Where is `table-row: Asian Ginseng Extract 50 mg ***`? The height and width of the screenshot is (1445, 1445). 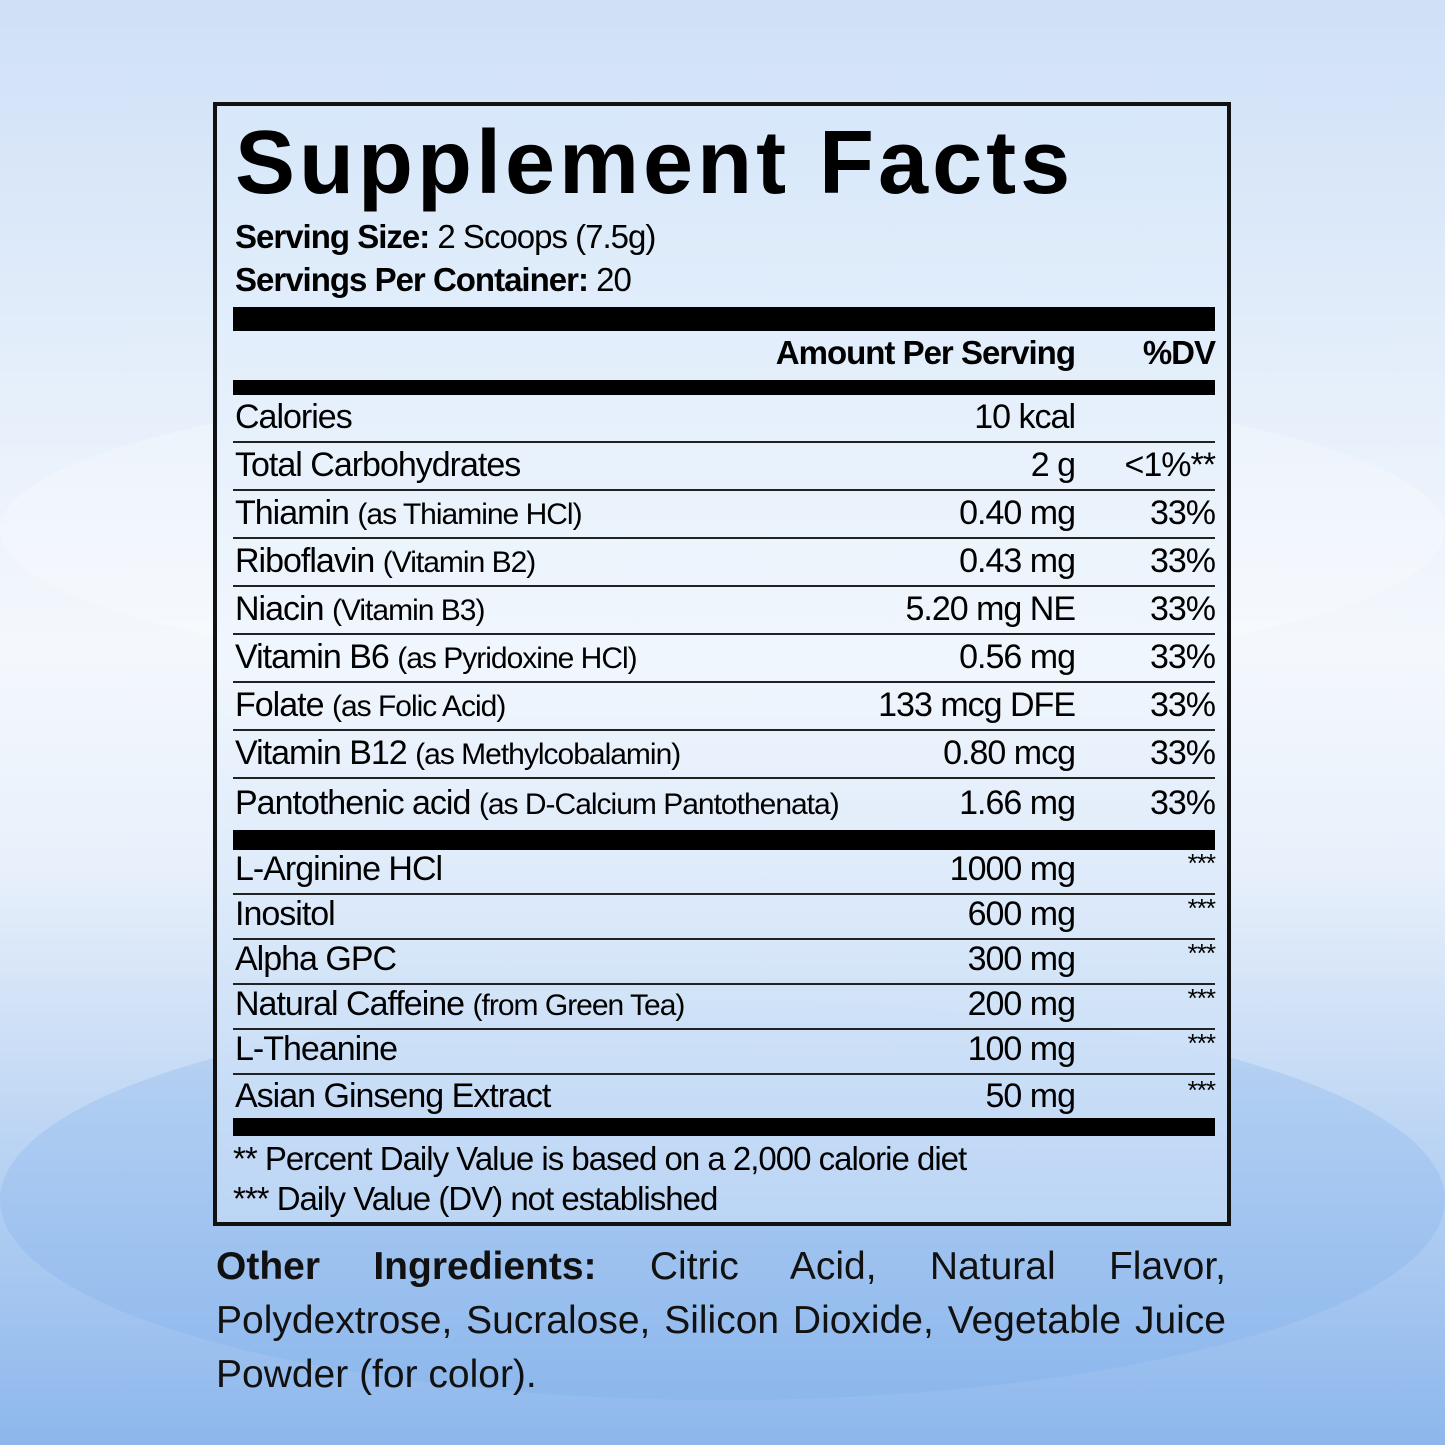
table-row: Asian Ginseng Extract 50 mg *** is located at coordinates (724, 1097).